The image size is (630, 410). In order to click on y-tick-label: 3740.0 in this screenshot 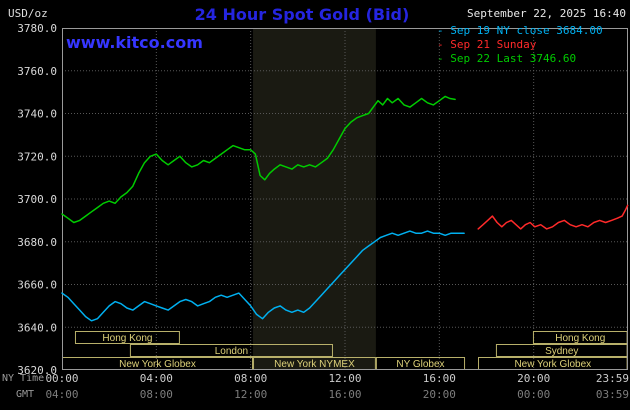, I will do `click(37, 114)`.